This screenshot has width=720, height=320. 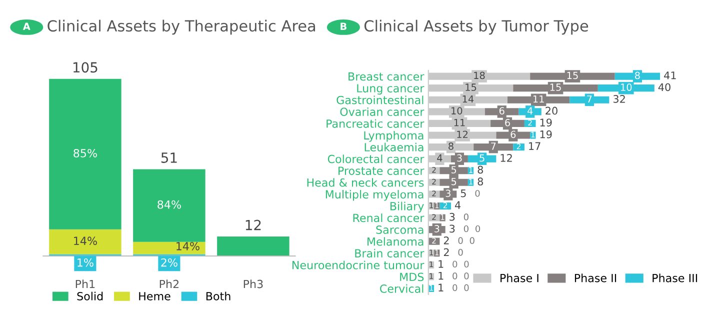 What do you see at coordinates (375, 195) in the screenshot?
I see `y-tick-label: Multiple myeloma` at bounding box center [375, 195].